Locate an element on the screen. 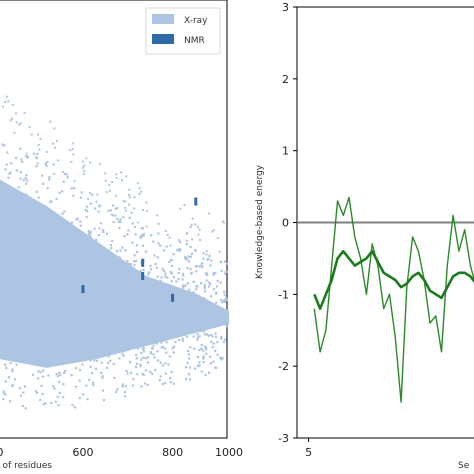 The width and height of the screenshot is (474, 474). nmr-point is located at coordinates (143, 262).